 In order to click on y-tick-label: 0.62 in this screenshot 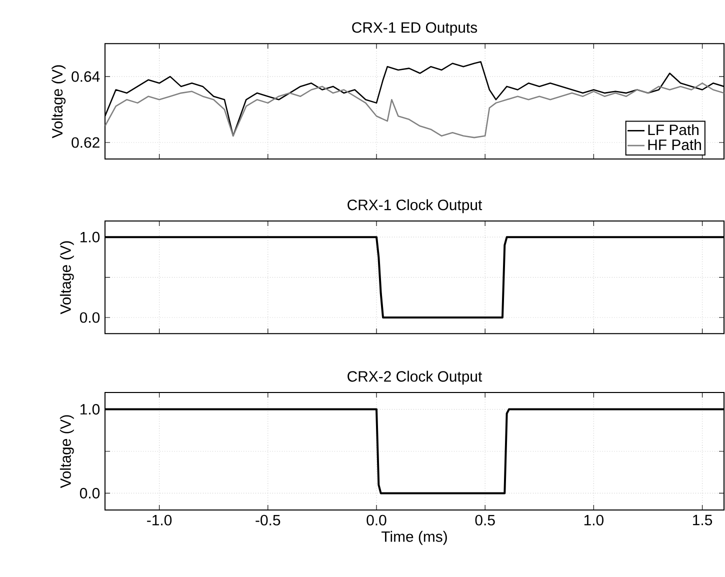, I will do `click(86, 142)`.